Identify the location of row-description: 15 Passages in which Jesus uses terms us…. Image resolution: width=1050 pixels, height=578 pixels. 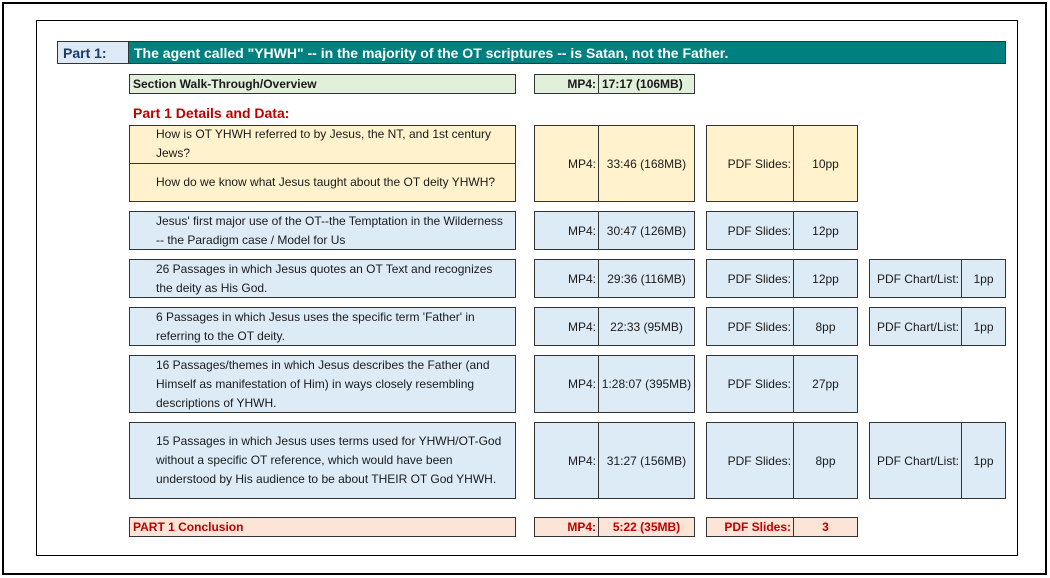
(322, 460).